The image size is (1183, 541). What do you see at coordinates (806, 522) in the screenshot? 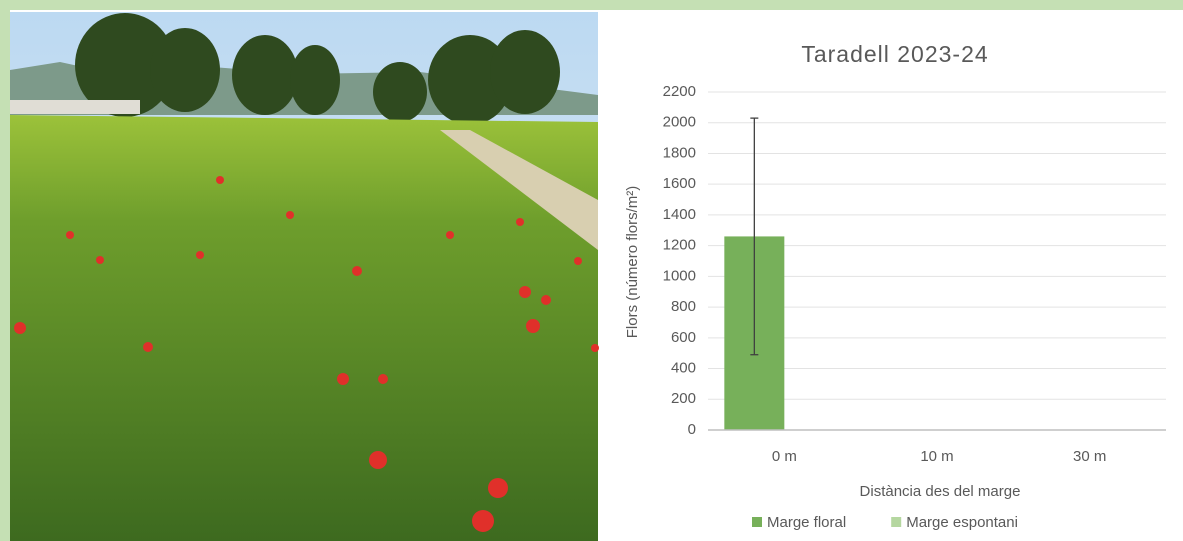
I see `legend-label: Marge floral` at bounding box center [806, 522].